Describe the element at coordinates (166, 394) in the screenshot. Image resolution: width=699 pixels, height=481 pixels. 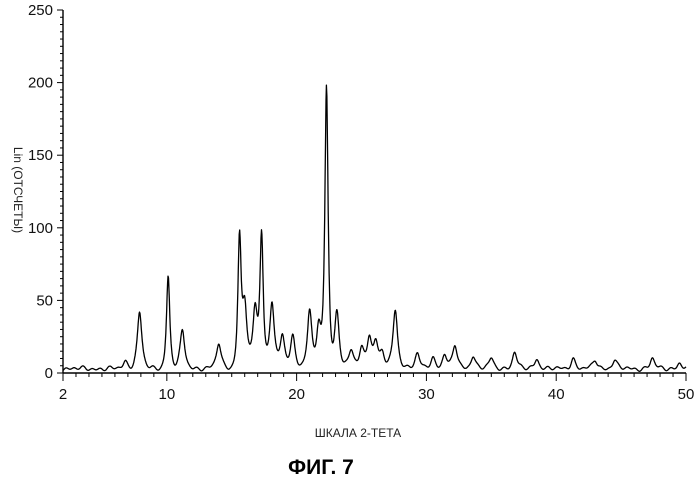
I see `x-tick-label: 10` at that location.